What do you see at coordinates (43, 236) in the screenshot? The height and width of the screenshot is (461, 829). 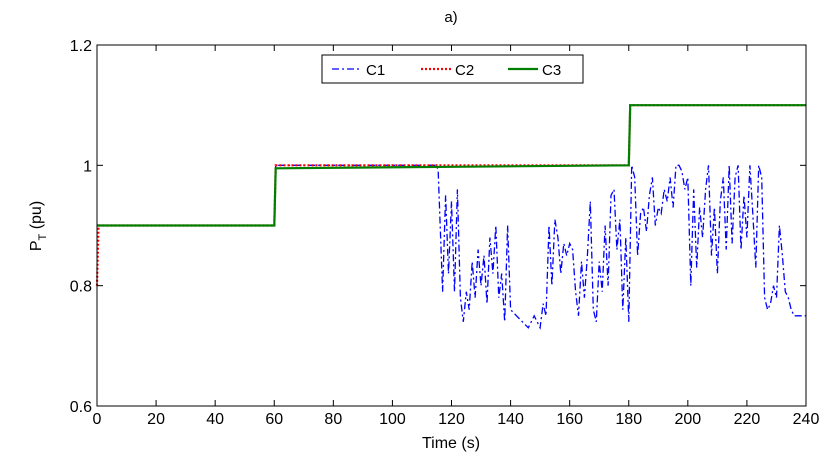 I see `y-axis-label-subscript: T` at bounding box center [43, 236].